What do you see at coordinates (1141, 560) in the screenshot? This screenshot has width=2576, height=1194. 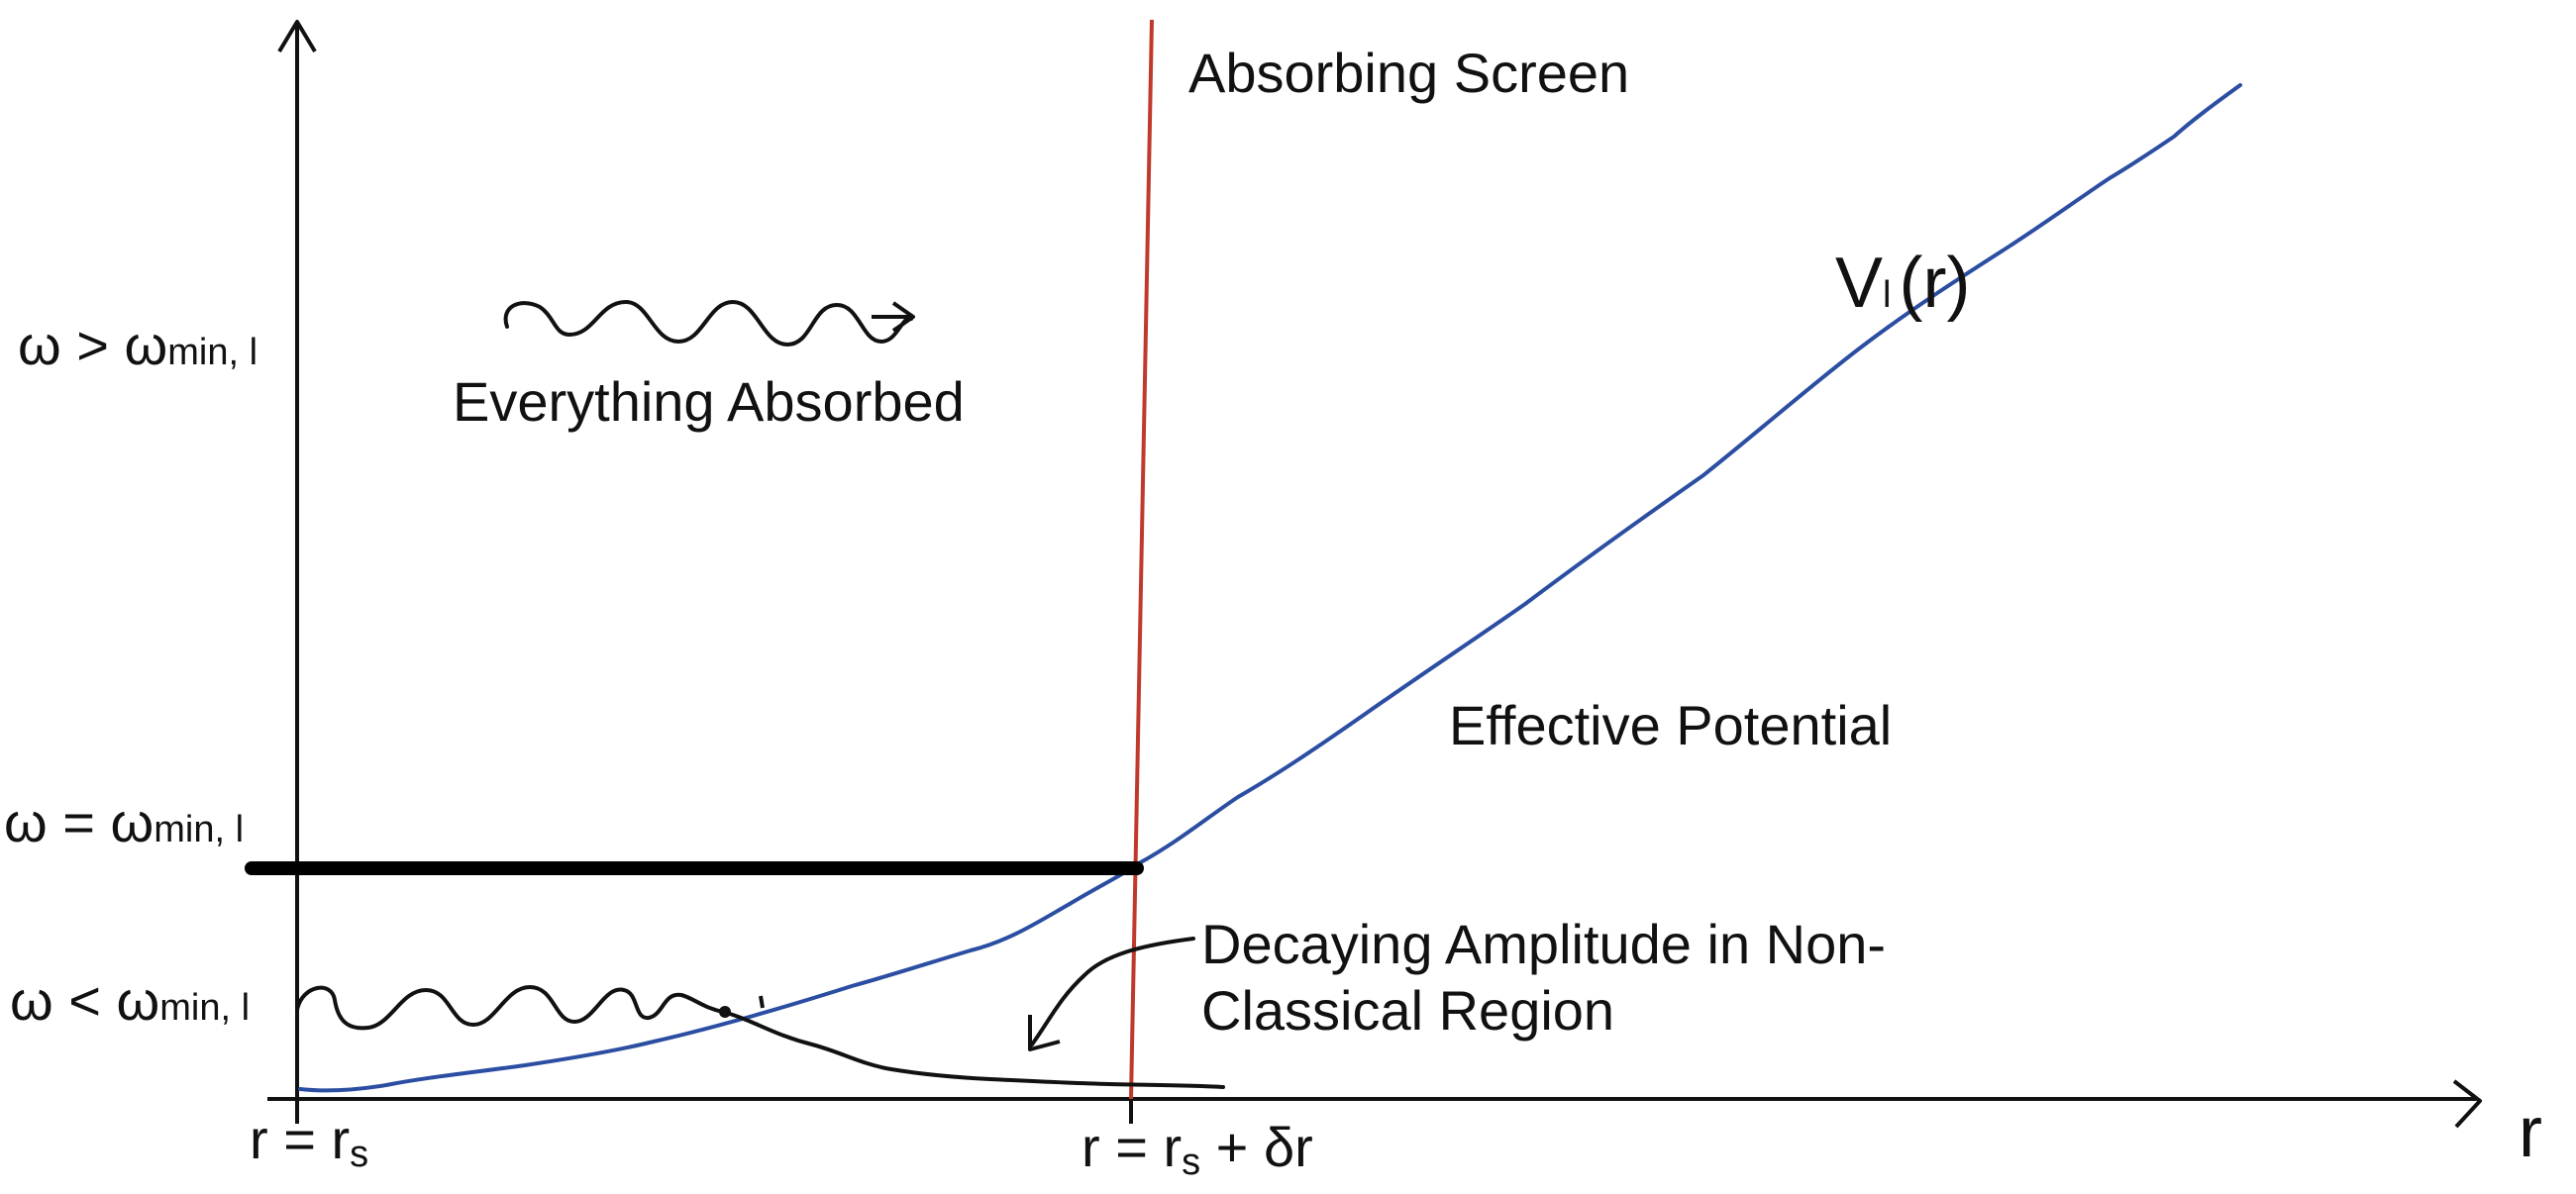 I see `absorbing-screen-line` at bounding box center [1141, 560].